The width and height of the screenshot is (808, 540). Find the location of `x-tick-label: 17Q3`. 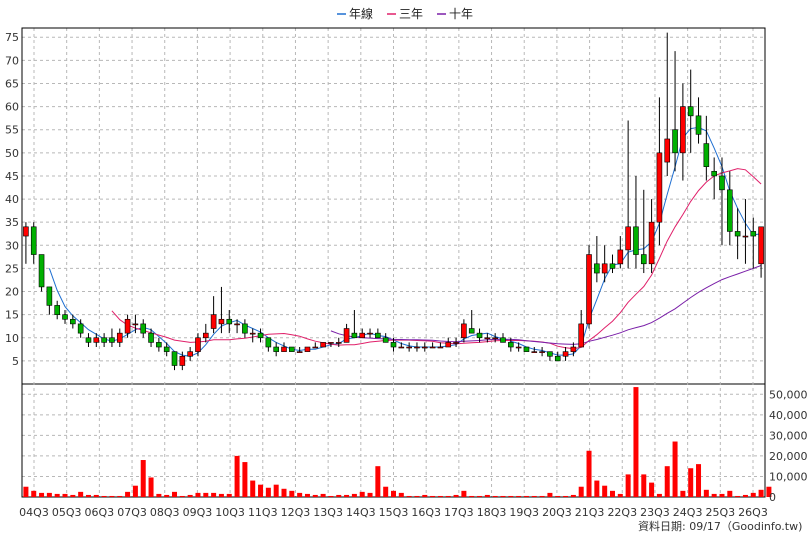

x-tick-label: 17Q3 is located at coordinates (459, 512).